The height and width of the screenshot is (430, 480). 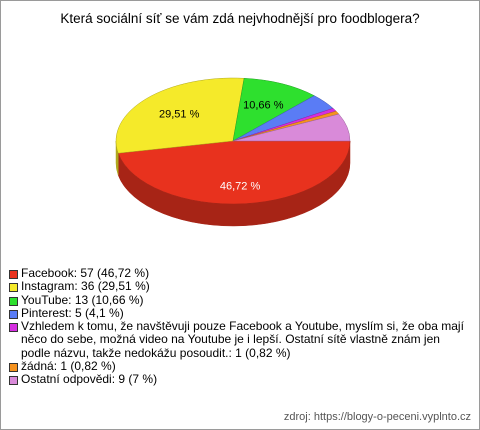 What do you see at coordinates (240, 286) in the screenshot?
I see `legend-item: Instagram: 36 (29,51 %)` at bounding box center [240, 286].